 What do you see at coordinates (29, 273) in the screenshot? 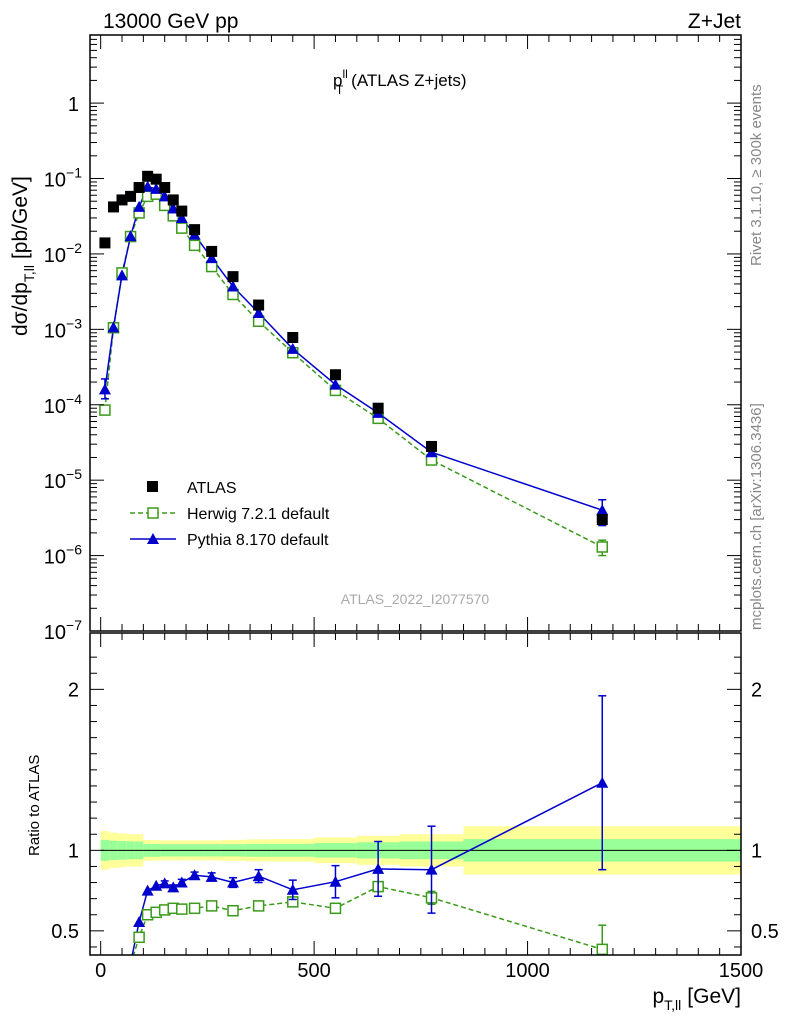
I see `ylabel-sub: T,ll` at bounding box center [29, 273].